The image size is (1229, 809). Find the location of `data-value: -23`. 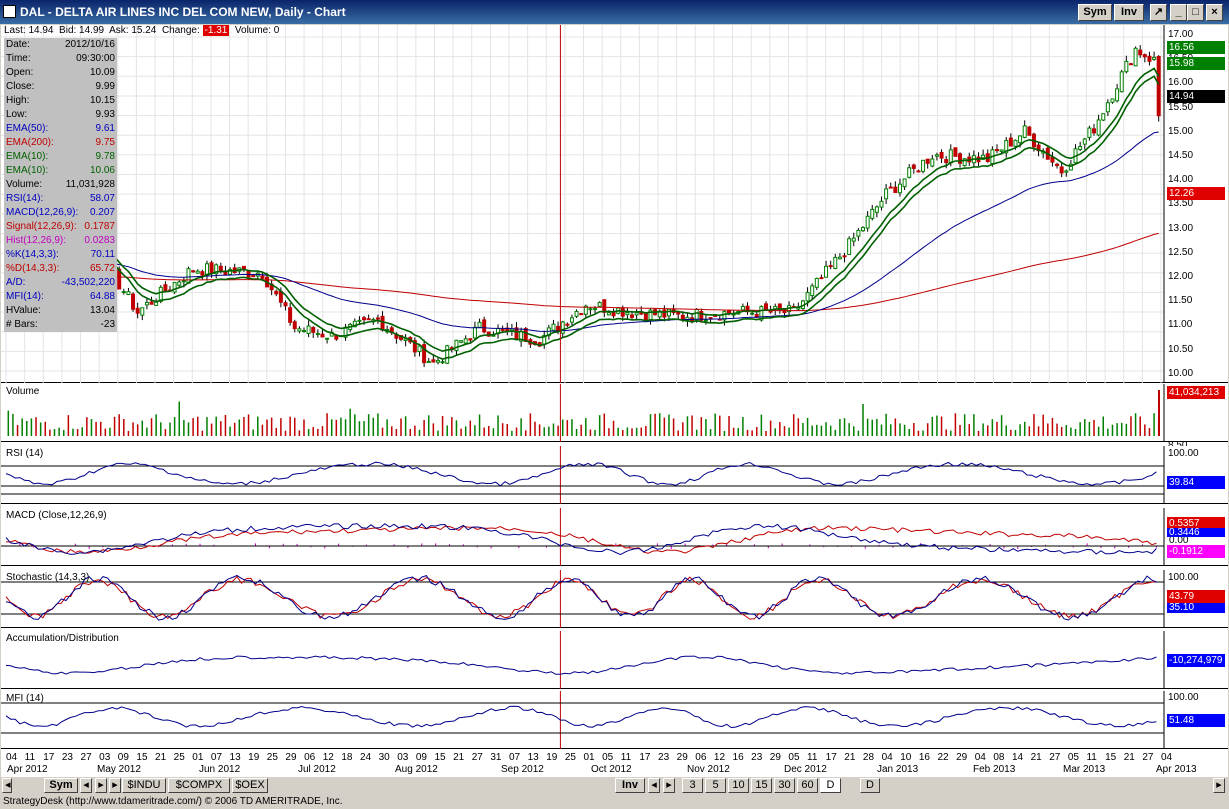

data-value: -23 is located at coordinates (107, 324).